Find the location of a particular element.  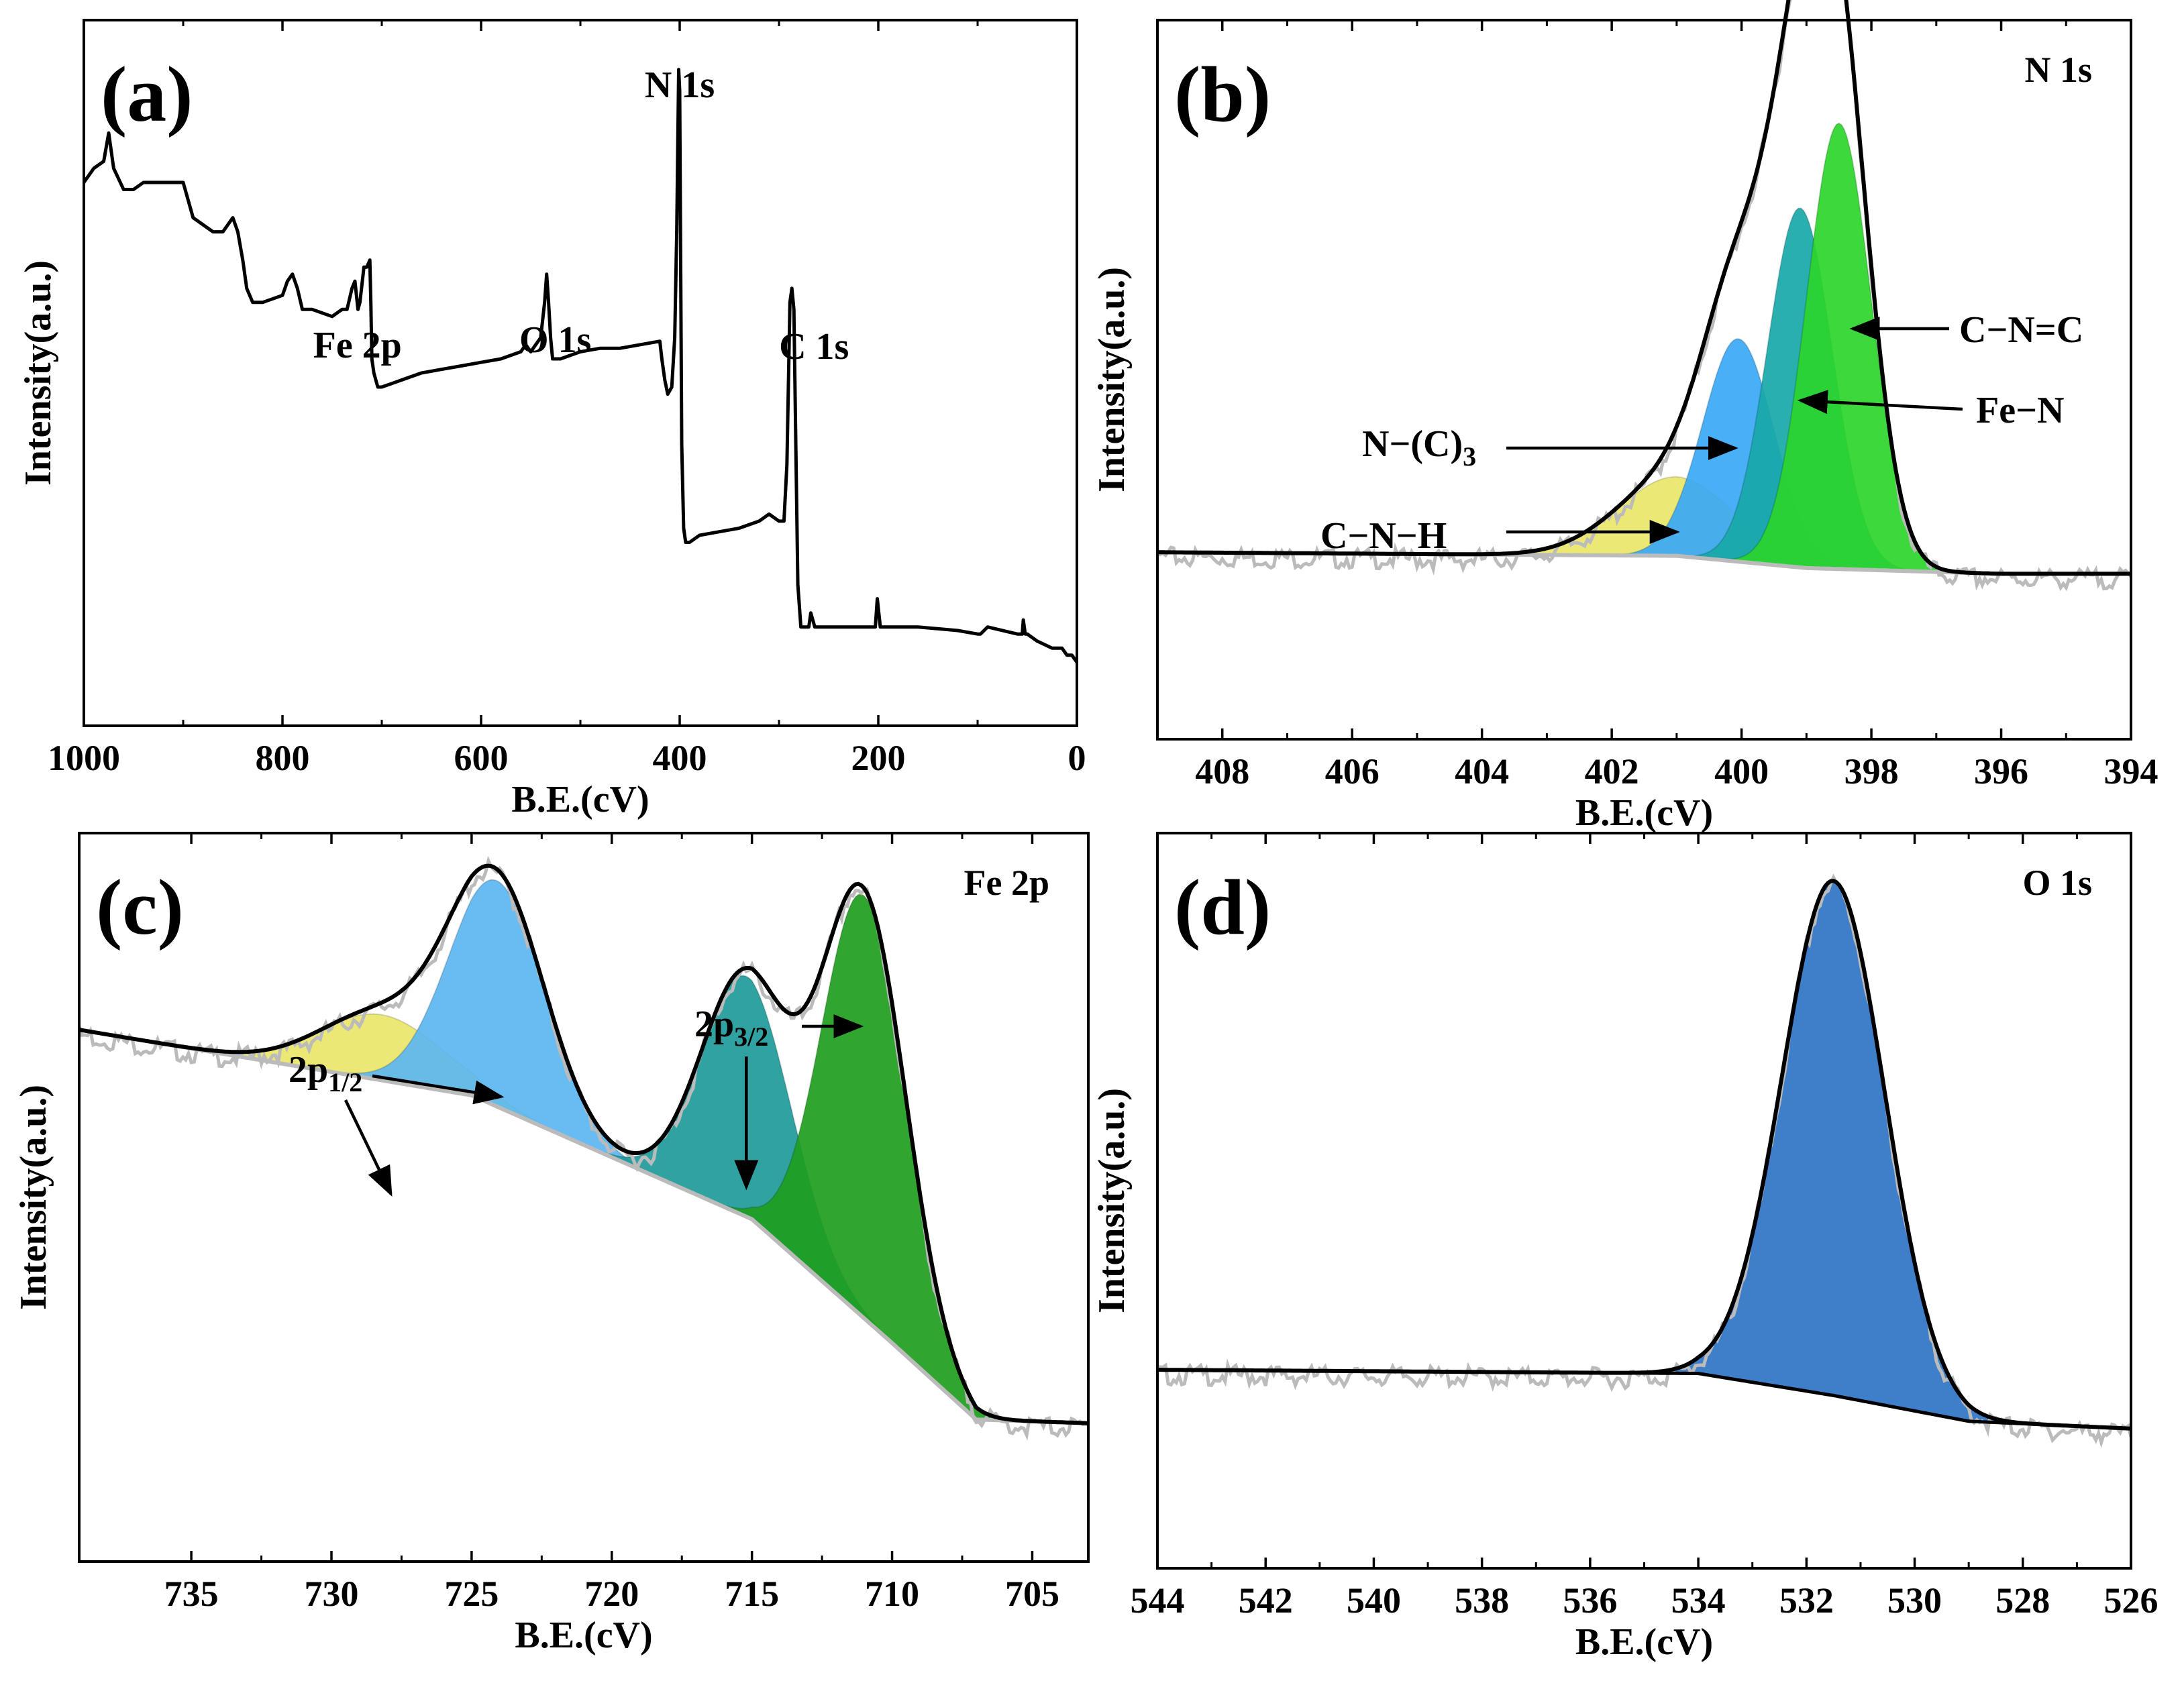

fit-envelope-line-d is located at coordinates (1645, 1155).